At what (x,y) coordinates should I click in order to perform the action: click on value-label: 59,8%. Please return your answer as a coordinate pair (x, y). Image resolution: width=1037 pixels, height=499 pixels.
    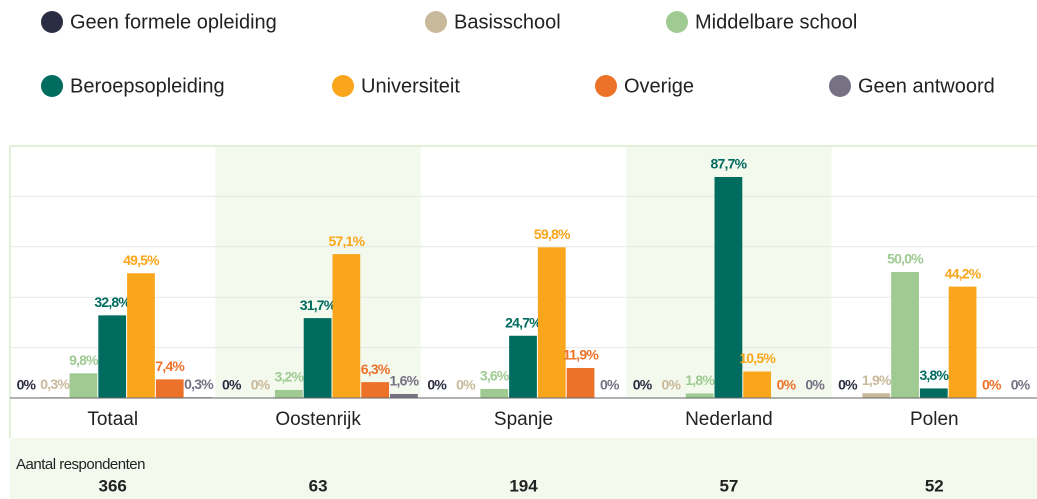
    Looking at the image, I should click on (552, 234).